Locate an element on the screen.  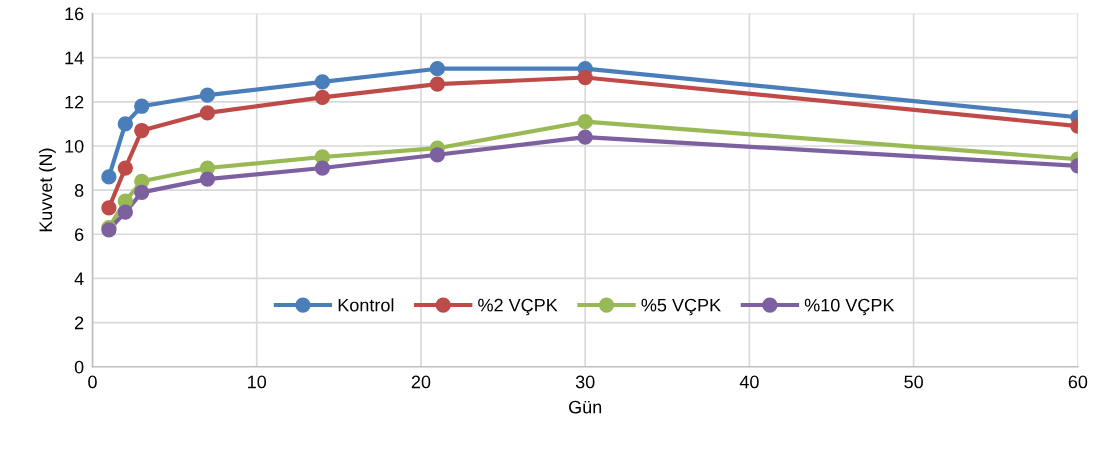
x-tick-label: 30 is located at coordinates (585, 382).